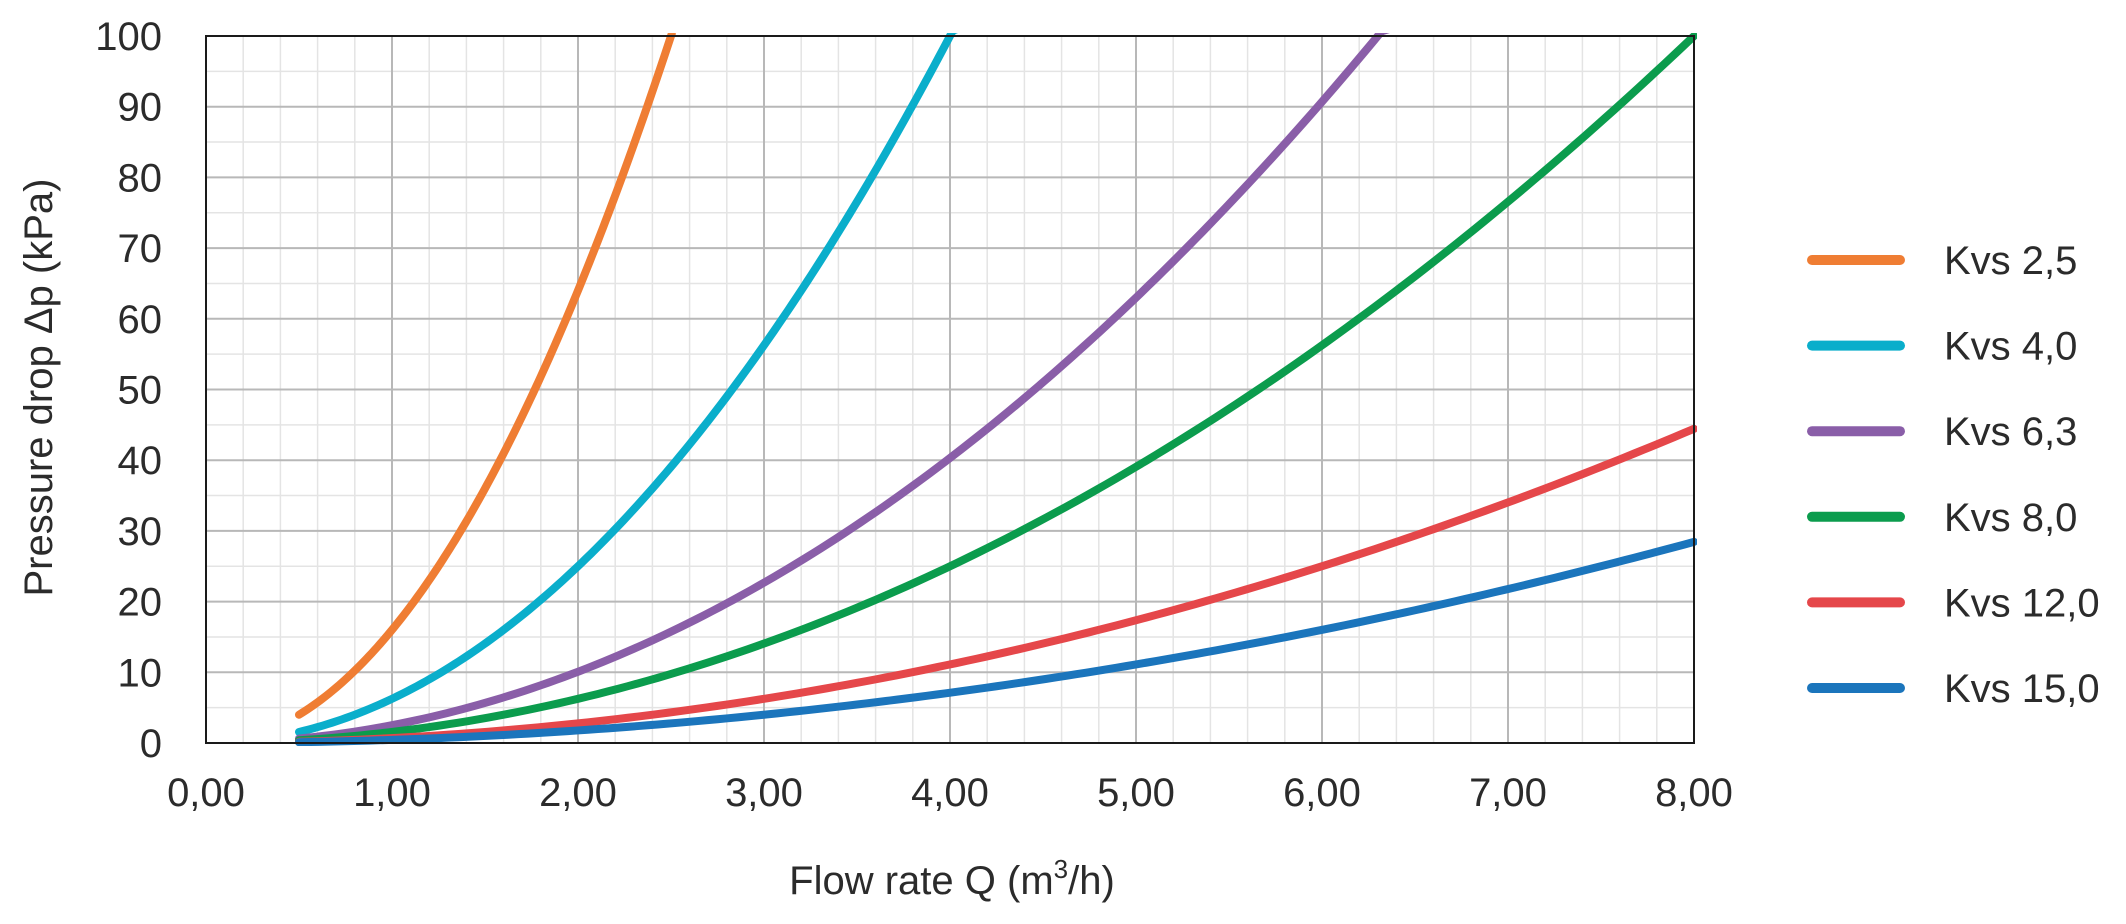 The image size is (2126, 924). Describe the element at coordinates (2022, 603) in the screenshot. I see `legend-label-5: Kvs 12,0` at that location.